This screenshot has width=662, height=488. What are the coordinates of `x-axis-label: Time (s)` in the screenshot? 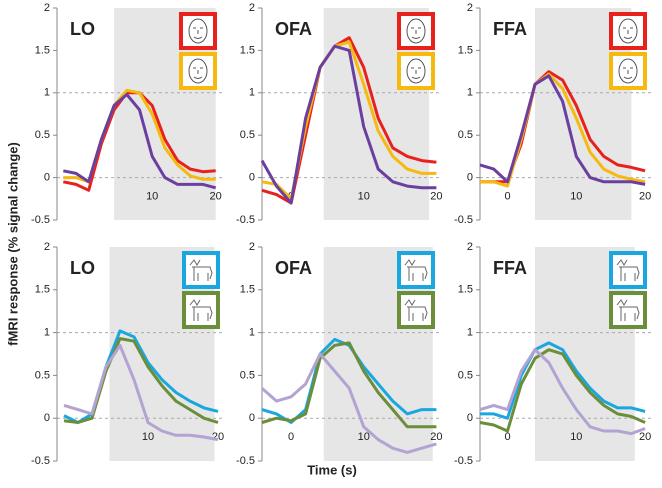 It's located at (332, 469).